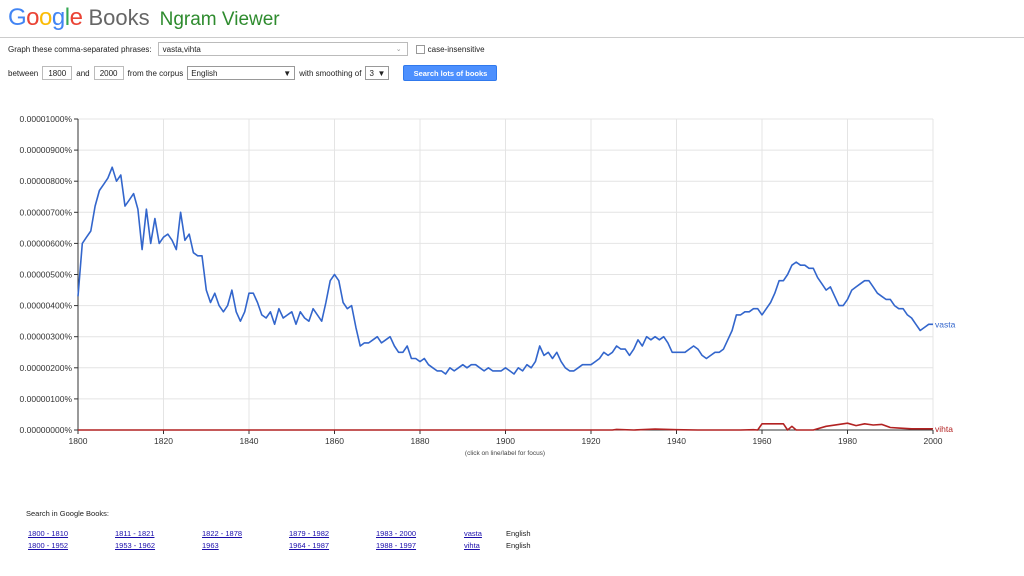 Image resolution: width=1024 pixels, height=576 pixels. What do you see at coordinates (46, 243) in the screenshot?
I see `y-tick-label: 0.00000600%` at bounding box center [46, 243].